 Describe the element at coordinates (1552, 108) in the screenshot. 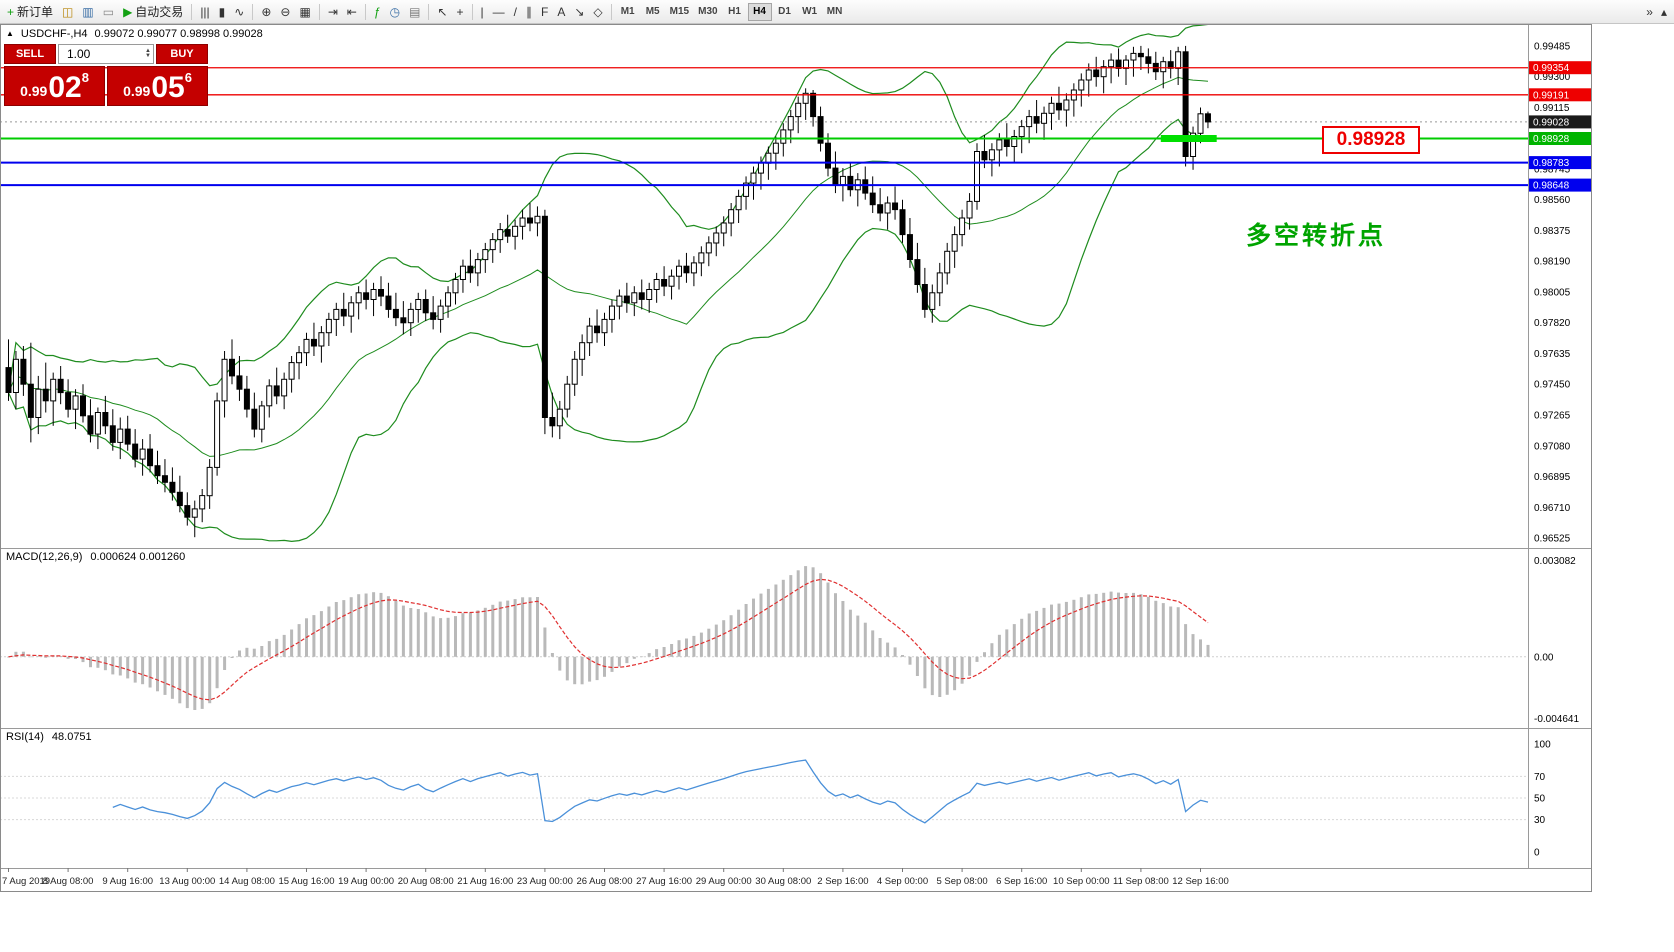

I see `price-axis-label: 0.99115` at that location.